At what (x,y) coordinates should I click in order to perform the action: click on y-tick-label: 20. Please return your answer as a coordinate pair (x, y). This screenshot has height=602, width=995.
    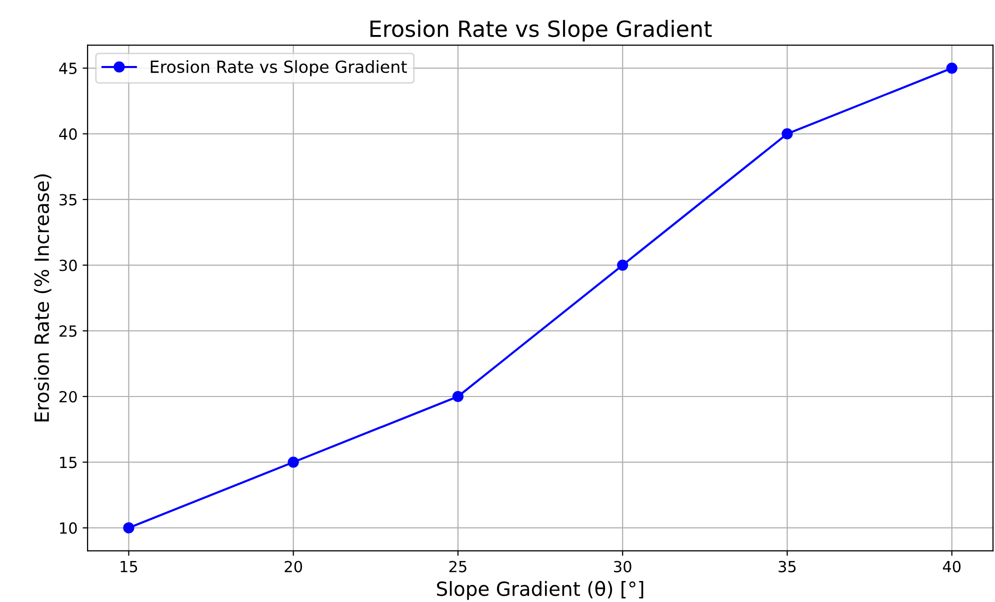
    Looking at the image, I should click on (68, 396).